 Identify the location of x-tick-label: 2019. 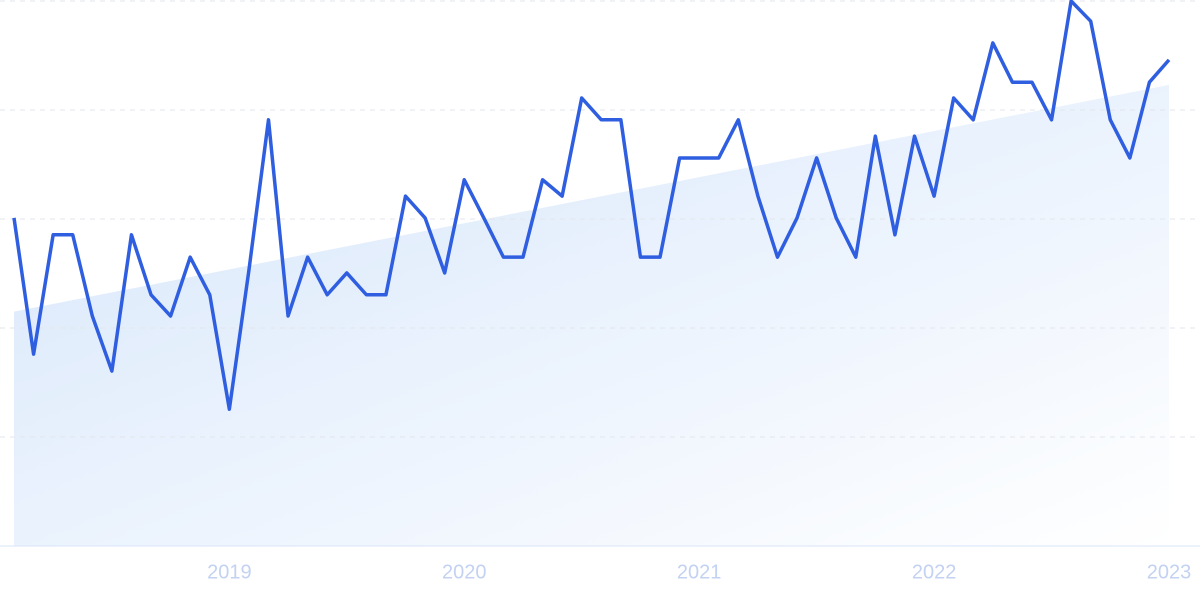
(229, 572).